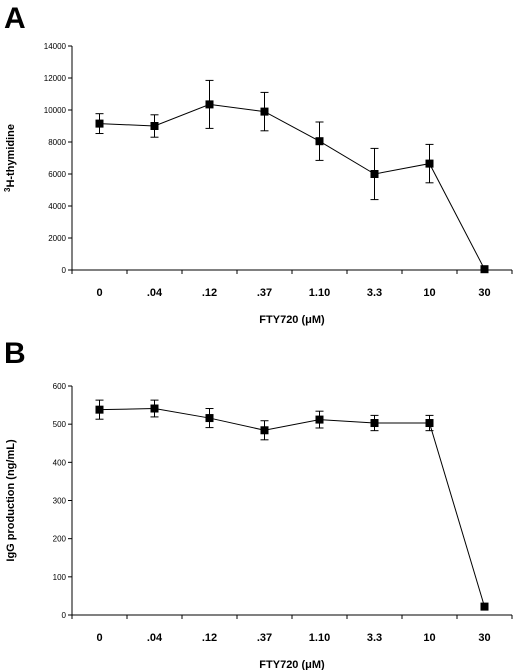 Image resolution: width=520 pixels, height=670 pixels. Describe the element at coordinates (55, 46) in the screenshot. I see `y-tick-label: 14000` at that location.